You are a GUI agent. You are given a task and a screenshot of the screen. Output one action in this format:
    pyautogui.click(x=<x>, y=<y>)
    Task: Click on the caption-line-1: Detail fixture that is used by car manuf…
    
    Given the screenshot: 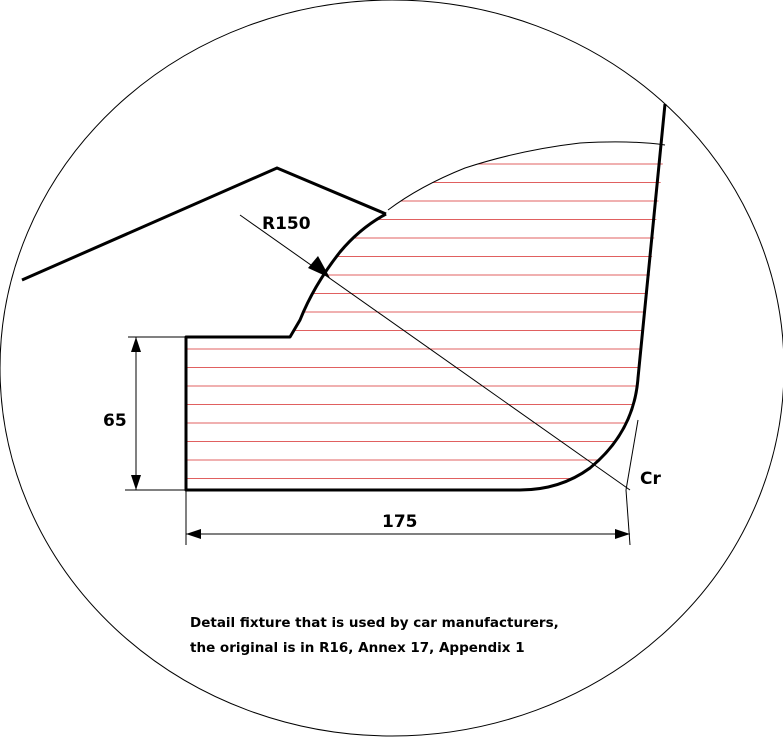 What is the action you would take?
    pyautogui.click(x=374, y=623)
    